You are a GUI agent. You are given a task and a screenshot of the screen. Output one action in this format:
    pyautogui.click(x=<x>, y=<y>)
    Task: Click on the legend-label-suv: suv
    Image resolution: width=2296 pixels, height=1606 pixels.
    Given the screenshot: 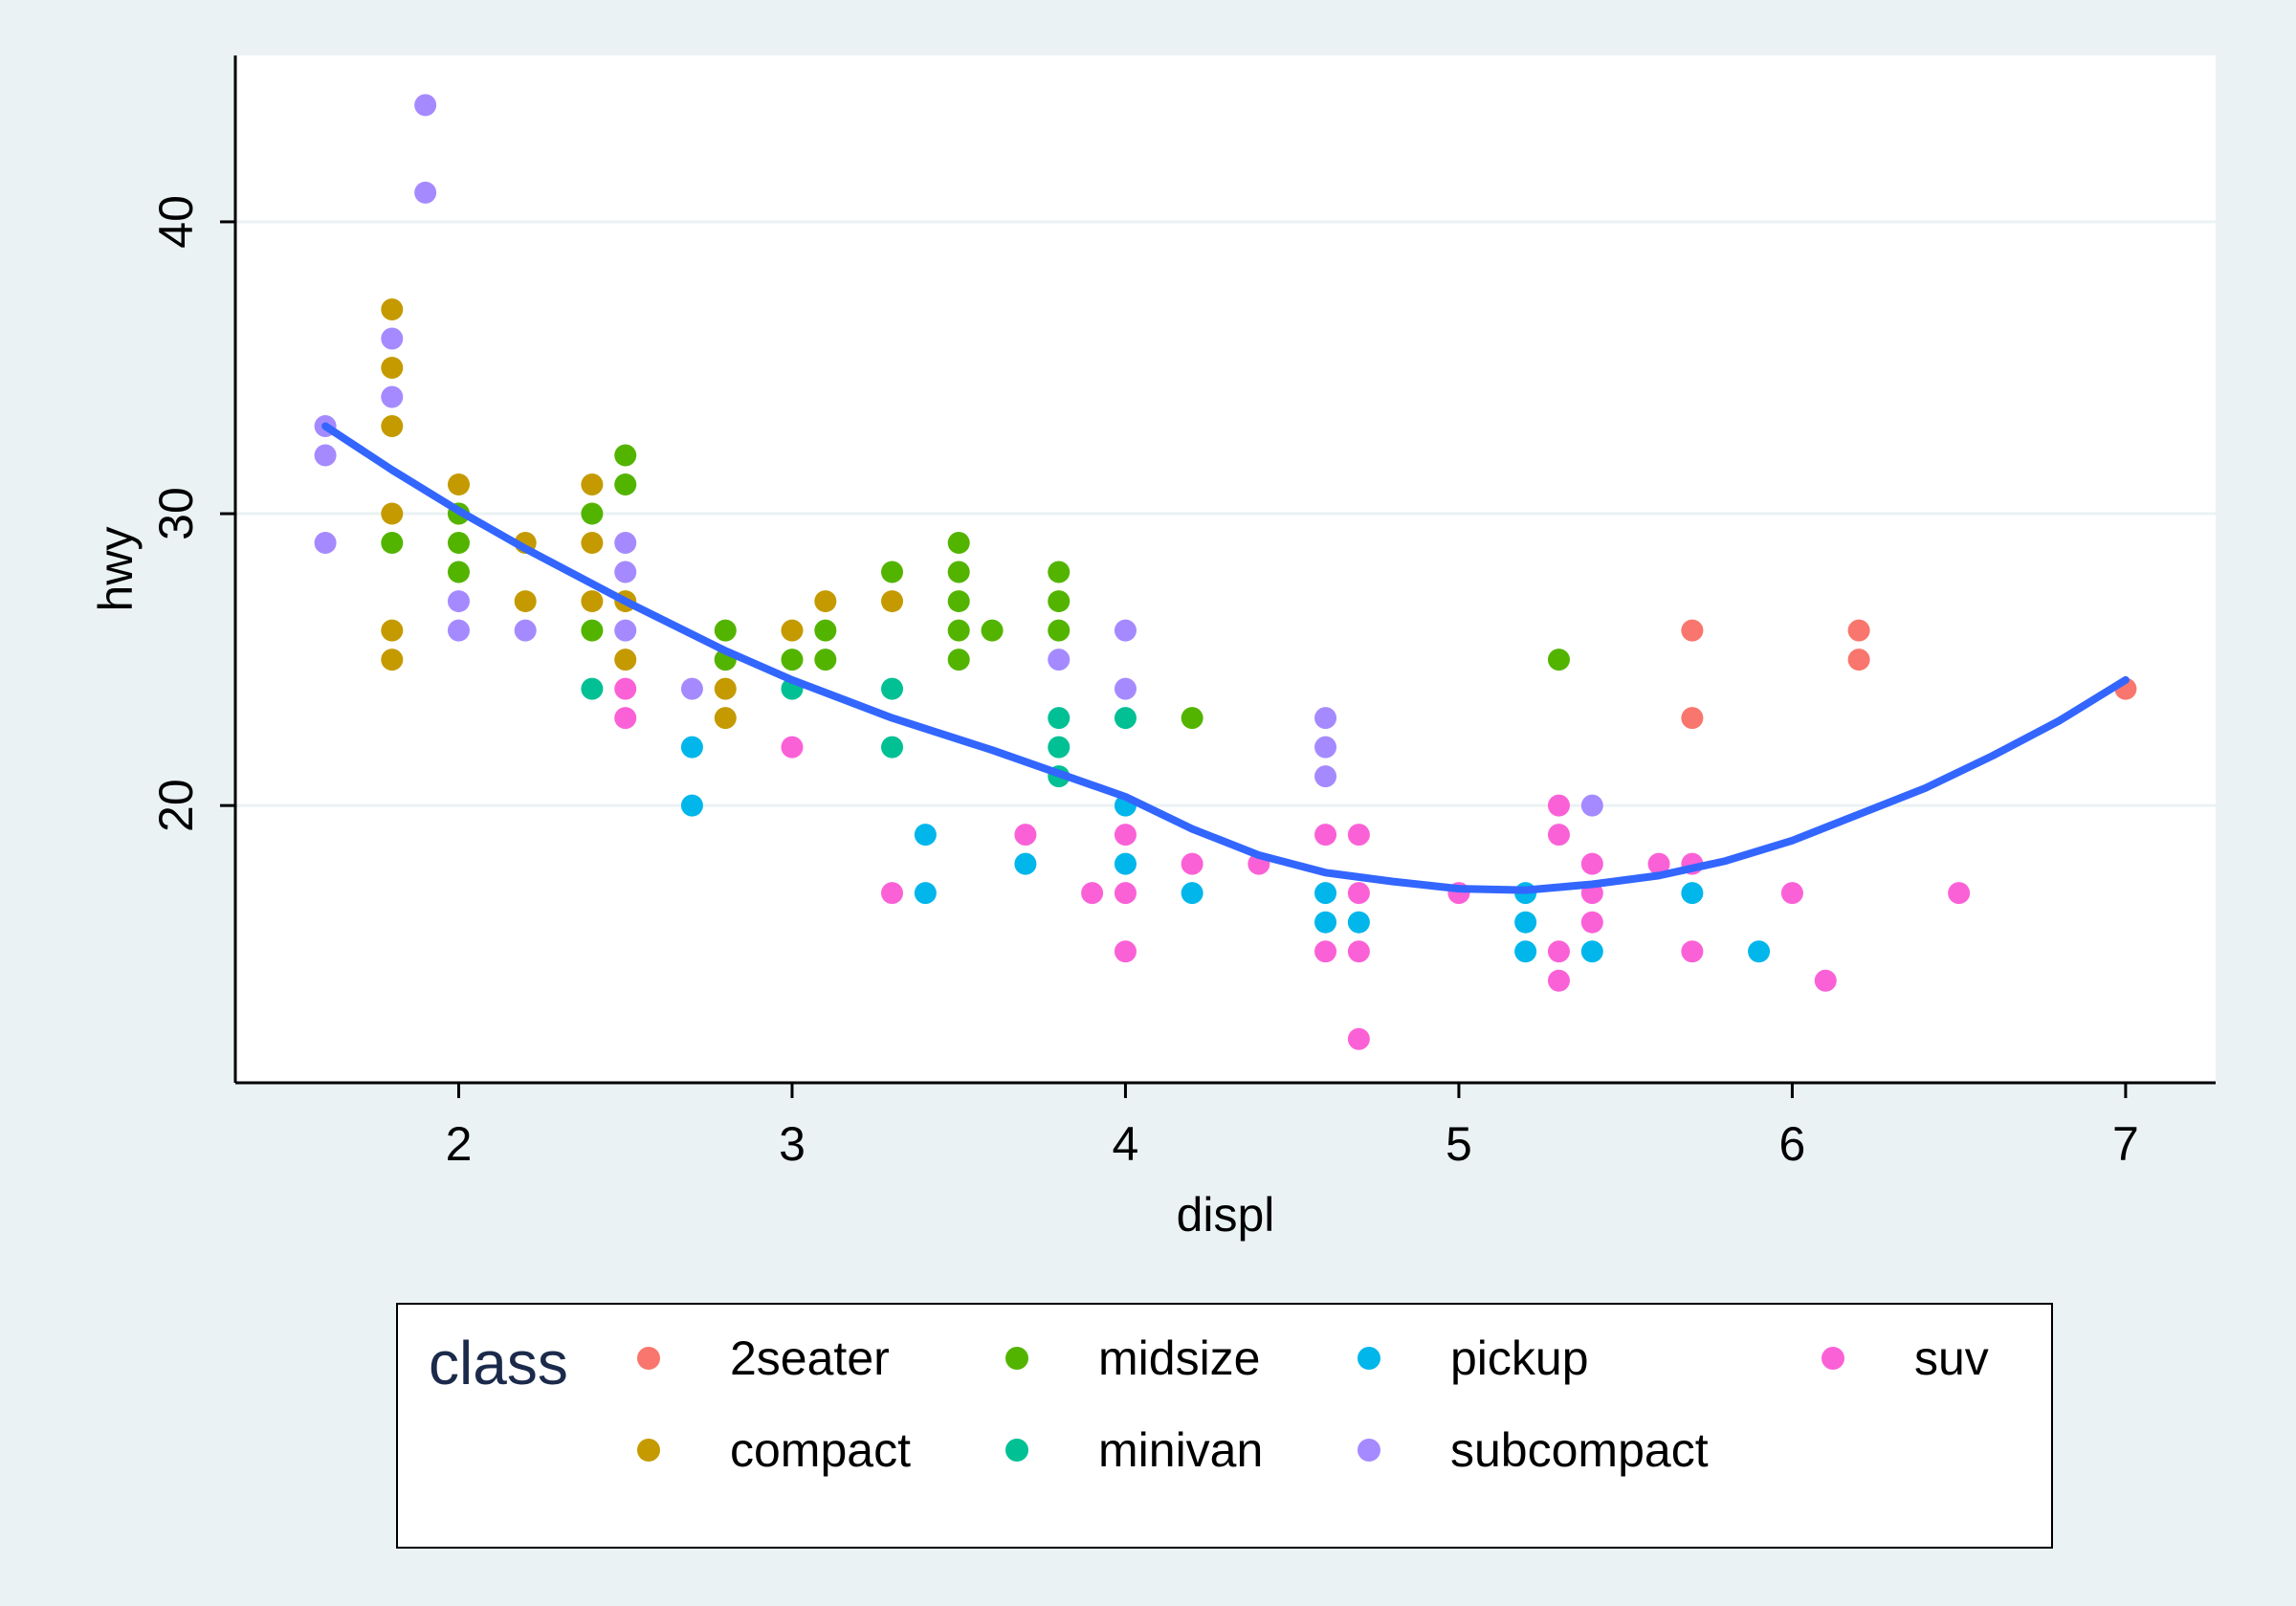 What is the action you would take?
    pyautogui.click(x=1951, y=1358)
    